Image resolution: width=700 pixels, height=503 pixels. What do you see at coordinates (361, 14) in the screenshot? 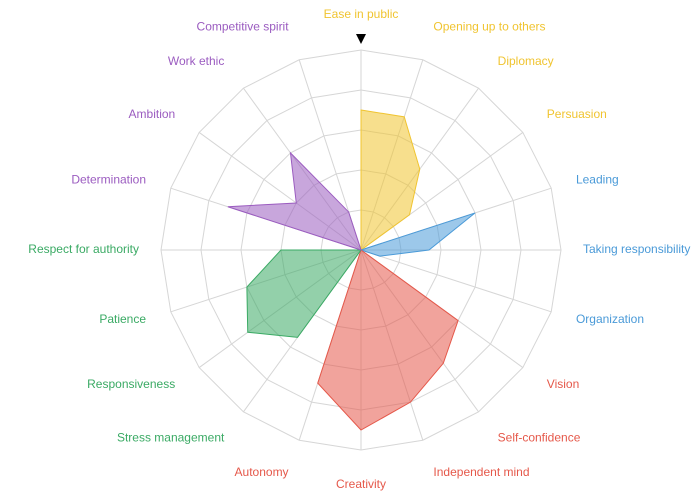
I see `axis-label: Ease in public` at bounding box center [361, 14].